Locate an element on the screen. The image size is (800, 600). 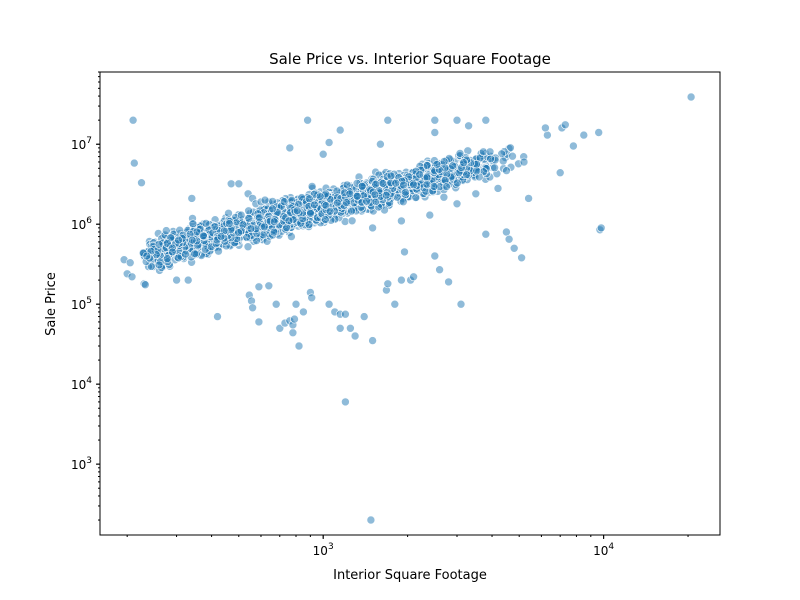
x-tick-label: 103 is located at coordinates (323, 550).